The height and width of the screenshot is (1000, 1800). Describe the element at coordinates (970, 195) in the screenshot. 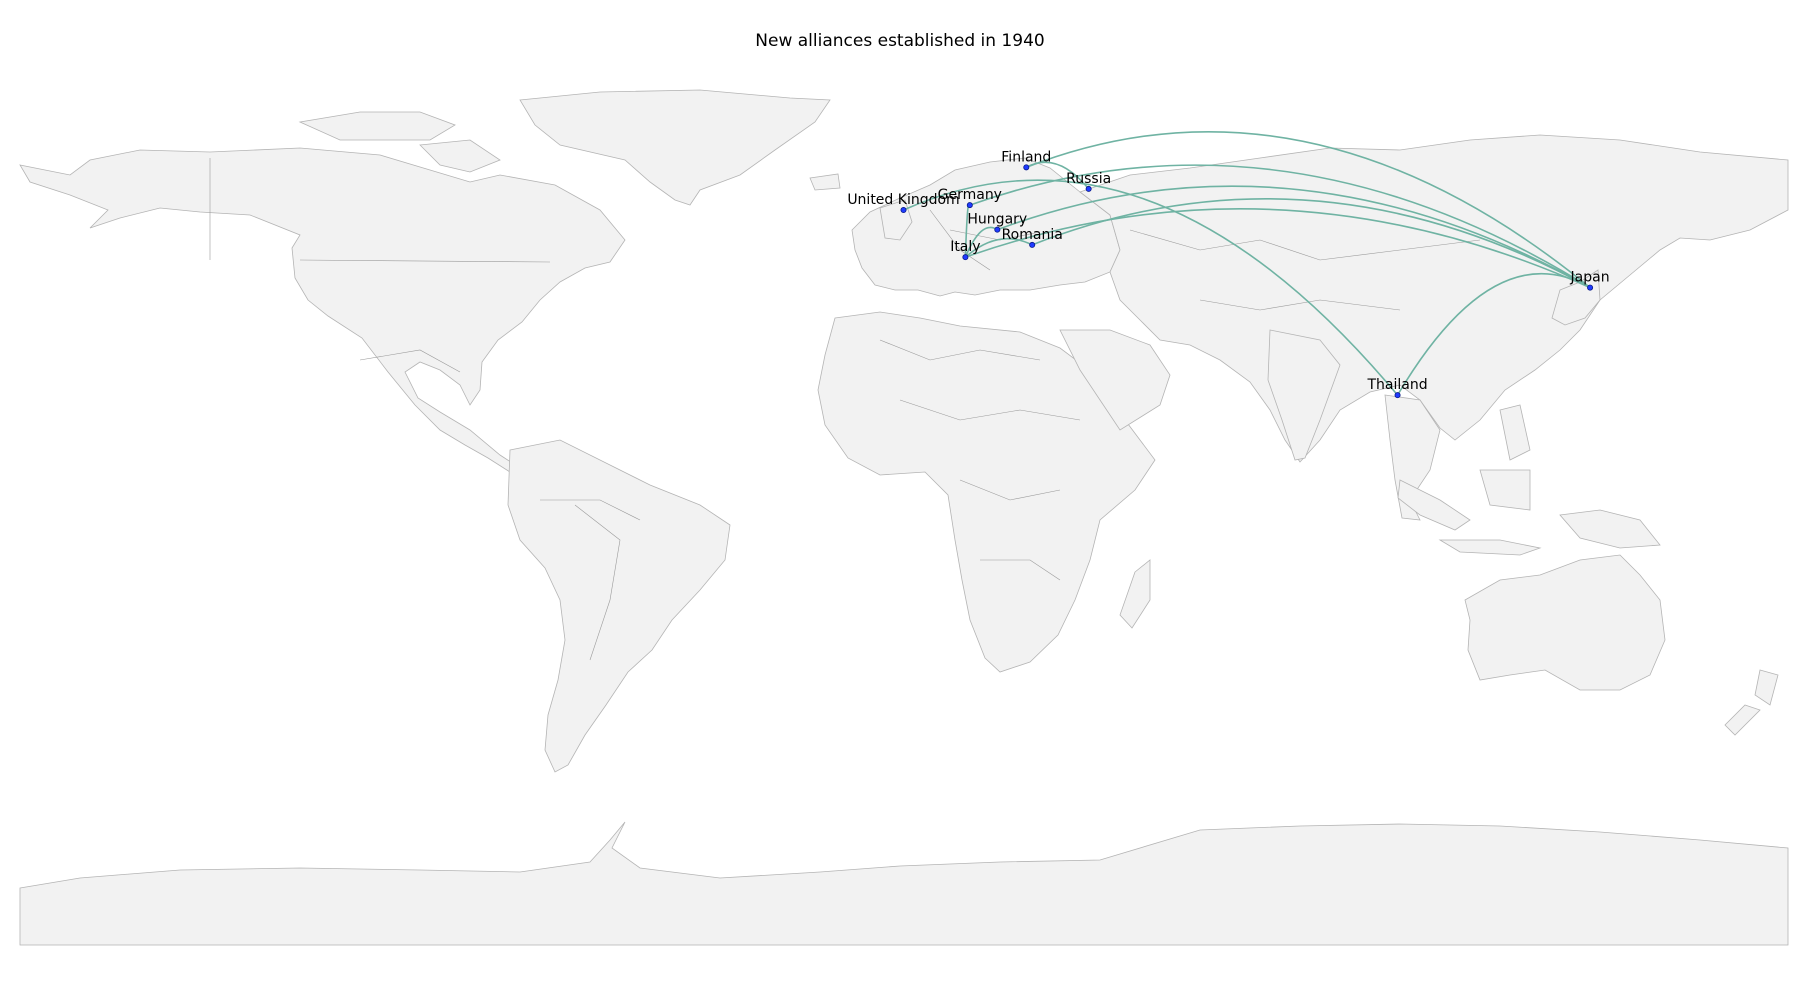

I see `country-label: Germany` at that location.